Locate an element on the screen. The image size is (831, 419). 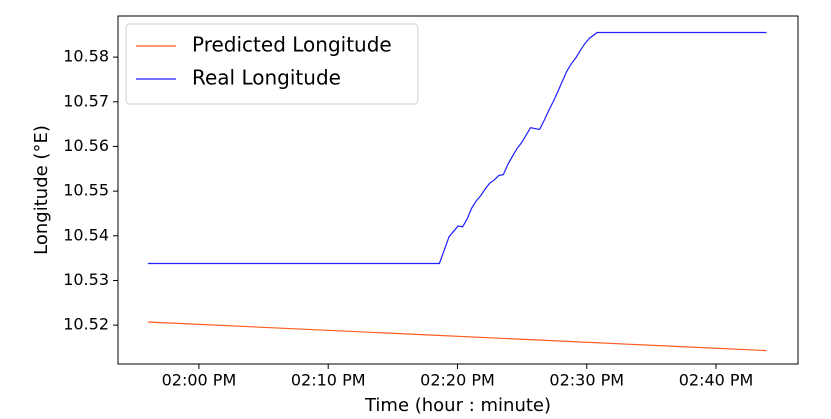
x-axis-label: Time (hour : minute) is located at coordinates (457, 405).